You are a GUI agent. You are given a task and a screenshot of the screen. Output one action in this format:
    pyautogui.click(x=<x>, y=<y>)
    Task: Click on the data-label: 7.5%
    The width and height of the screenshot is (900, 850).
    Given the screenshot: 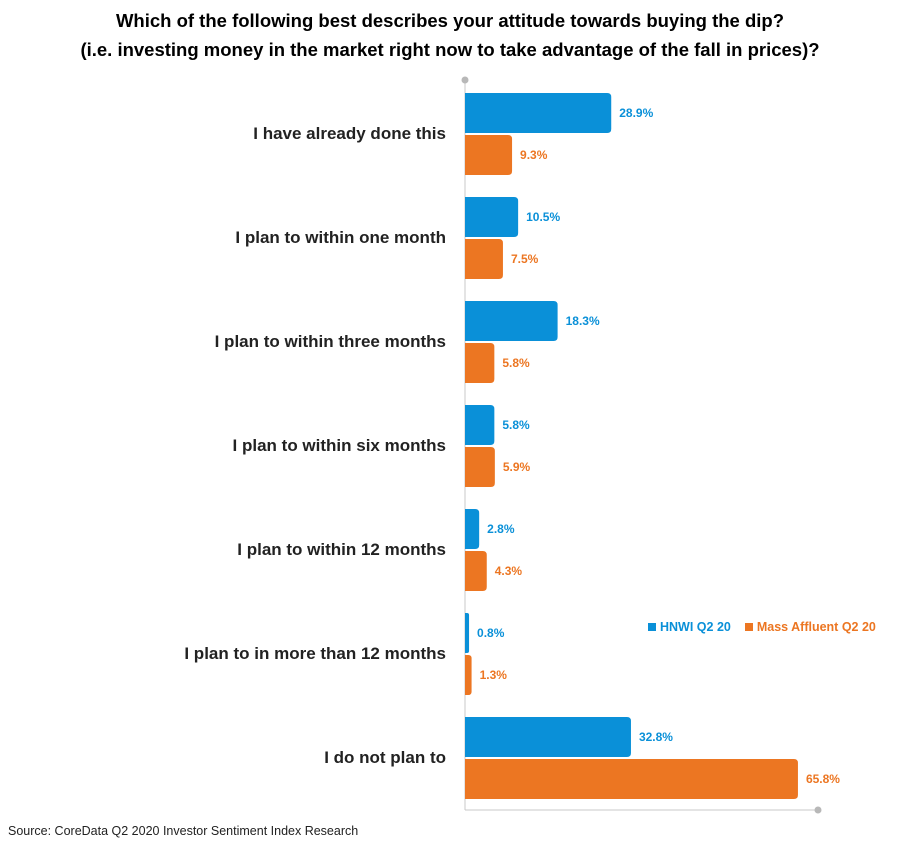 What is the action you would take?
    pyautogui.click(x=525, y=259)
    